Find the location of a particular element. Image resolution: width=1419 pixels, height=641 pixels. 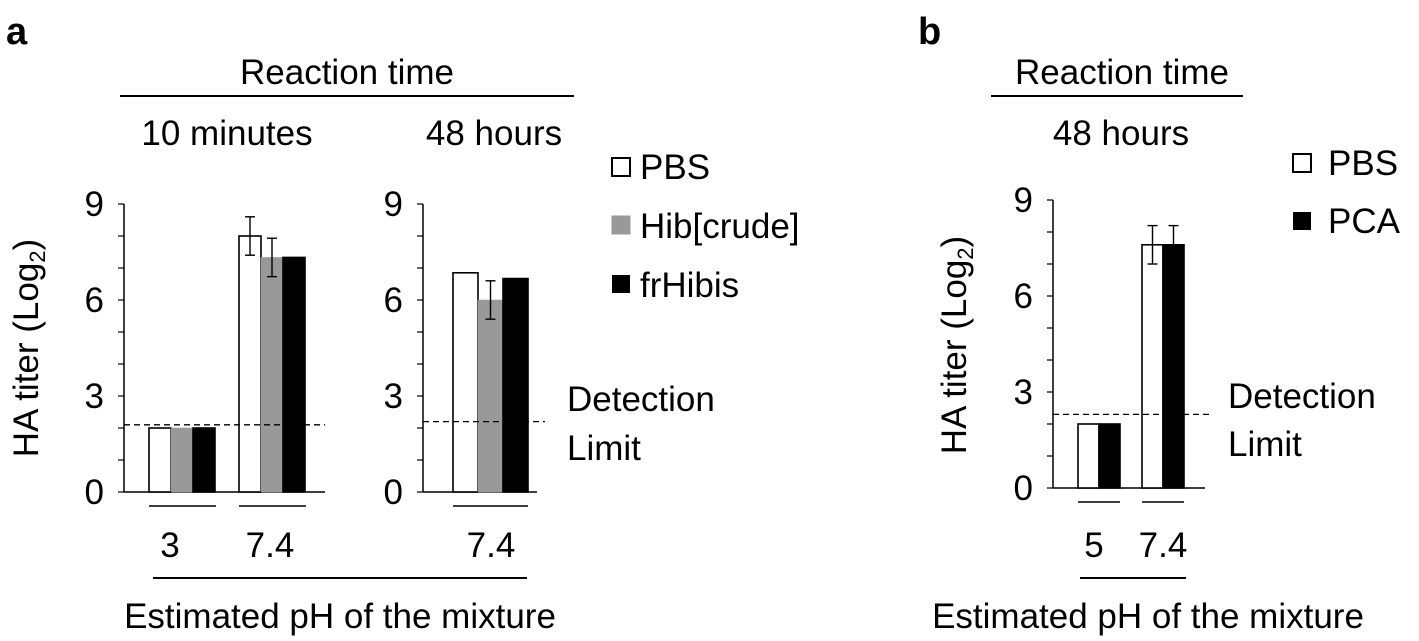

panel-a-detection-label-2: Limit is located at coordinates (604, 448).